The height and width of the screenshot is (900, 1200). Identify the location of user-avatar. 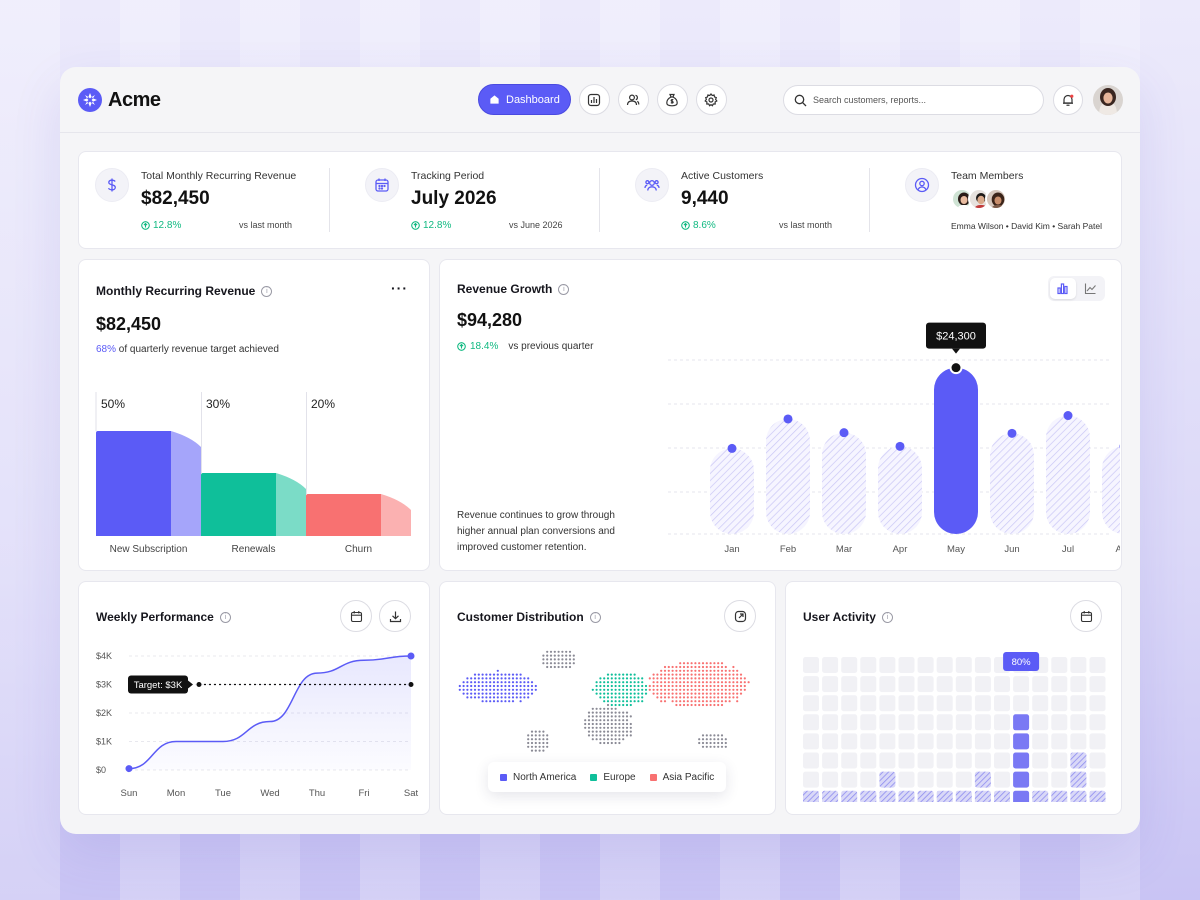
(1108, 100).